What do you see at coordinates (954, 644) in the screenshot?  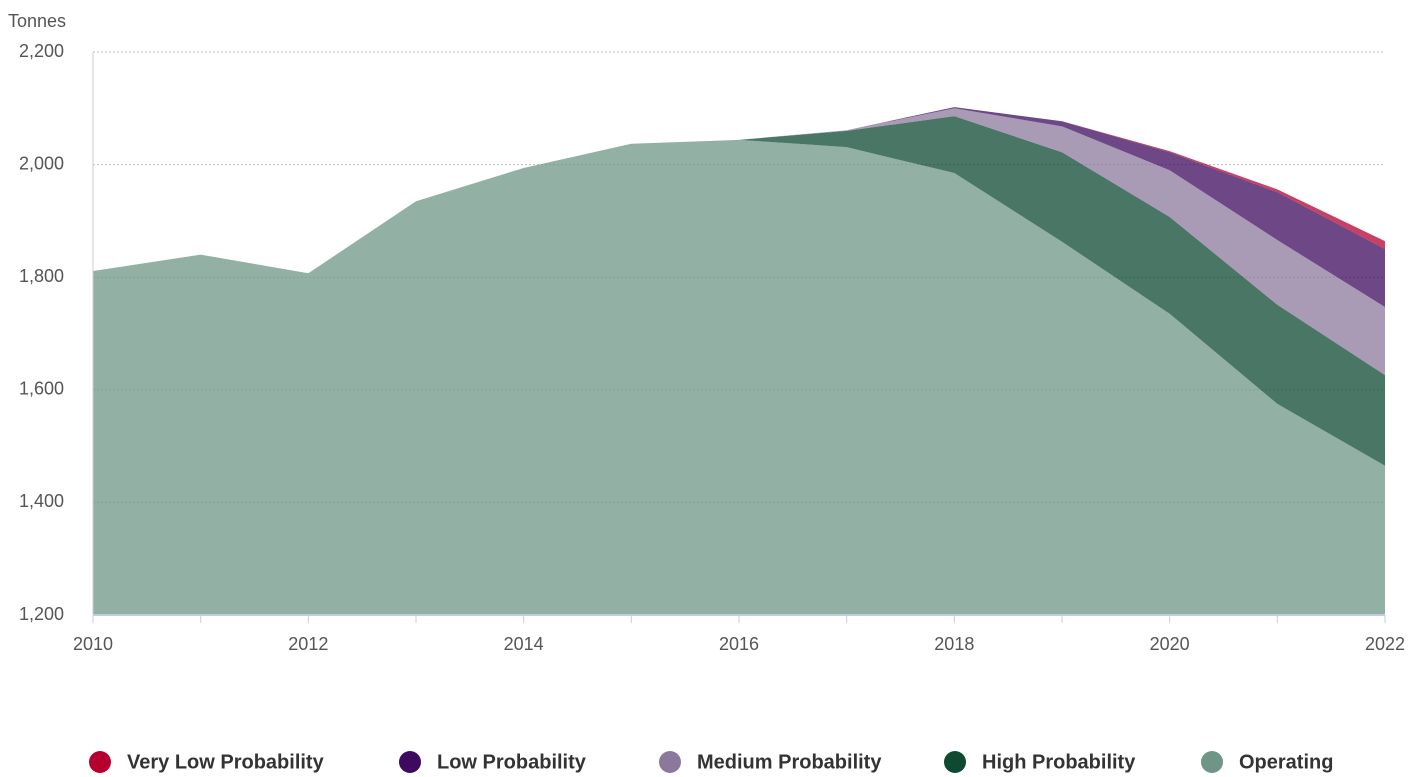 I see `x-tick-label: 2018` at bounding box center [954, 644].